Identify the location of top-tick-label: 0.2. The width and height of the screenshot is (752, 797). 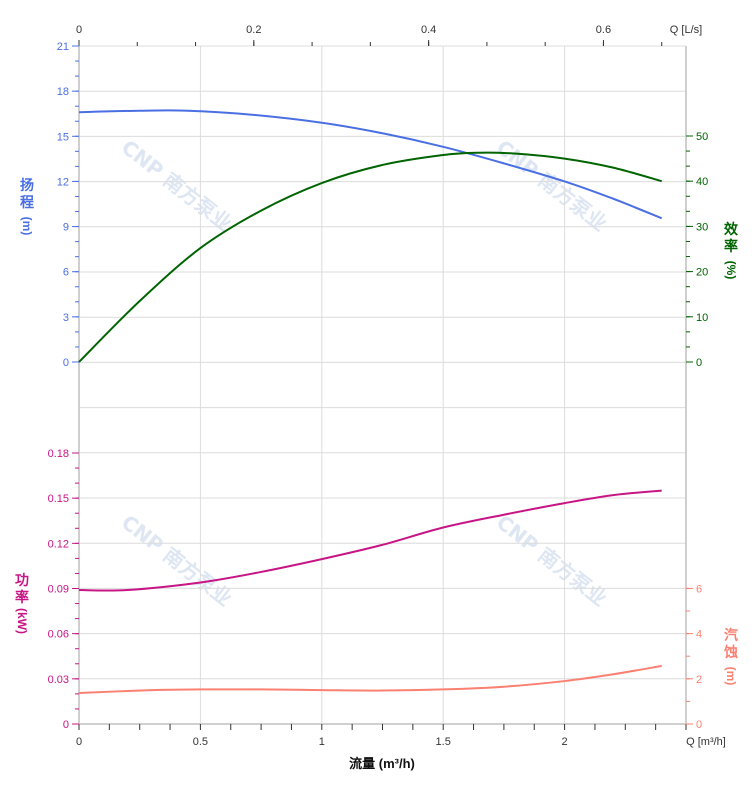
(253, 30).